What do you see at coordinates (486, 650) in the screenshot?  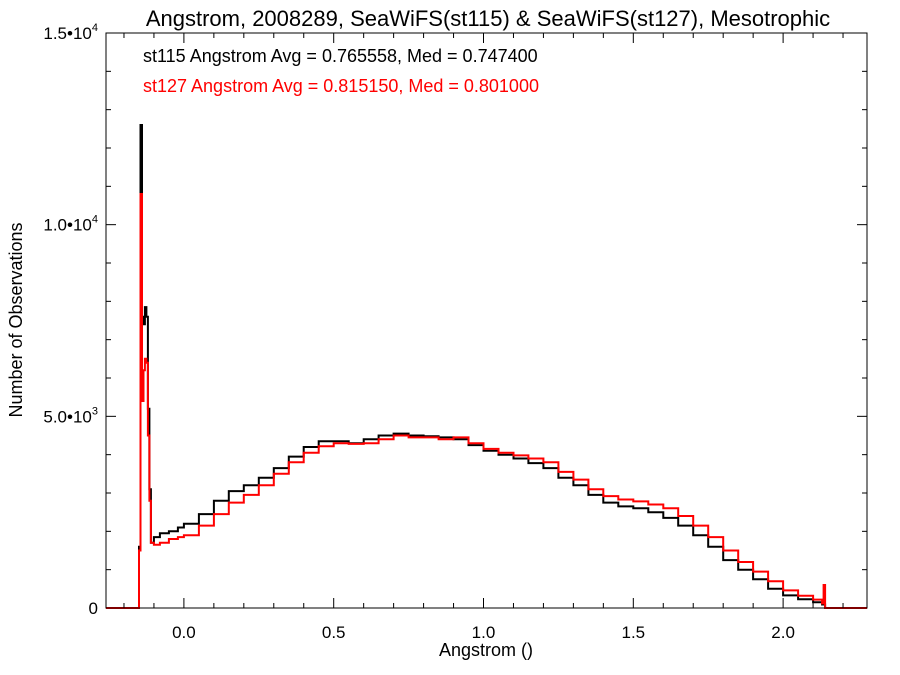 I see `x-axis-label: Angstrom ()` at bounding box center [486, 650].